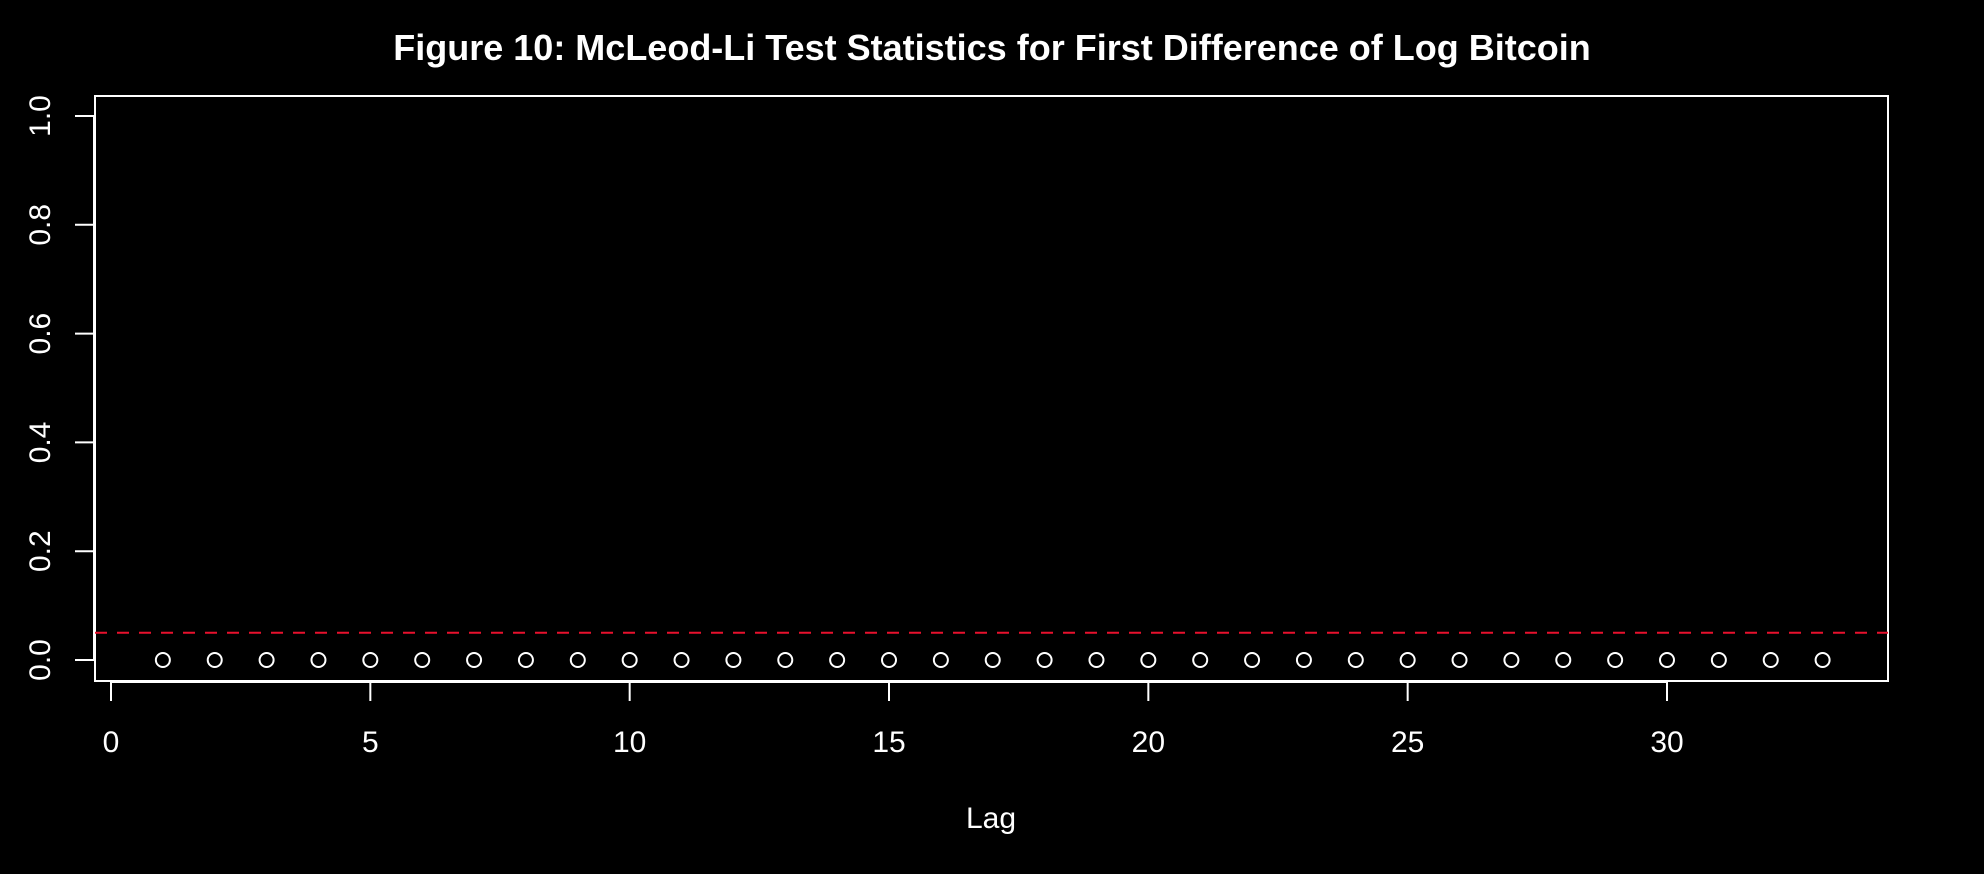  Describe the element at coordinates (40, 443) in the screenshot. I see `y-tick-label: 0.4` at that location.